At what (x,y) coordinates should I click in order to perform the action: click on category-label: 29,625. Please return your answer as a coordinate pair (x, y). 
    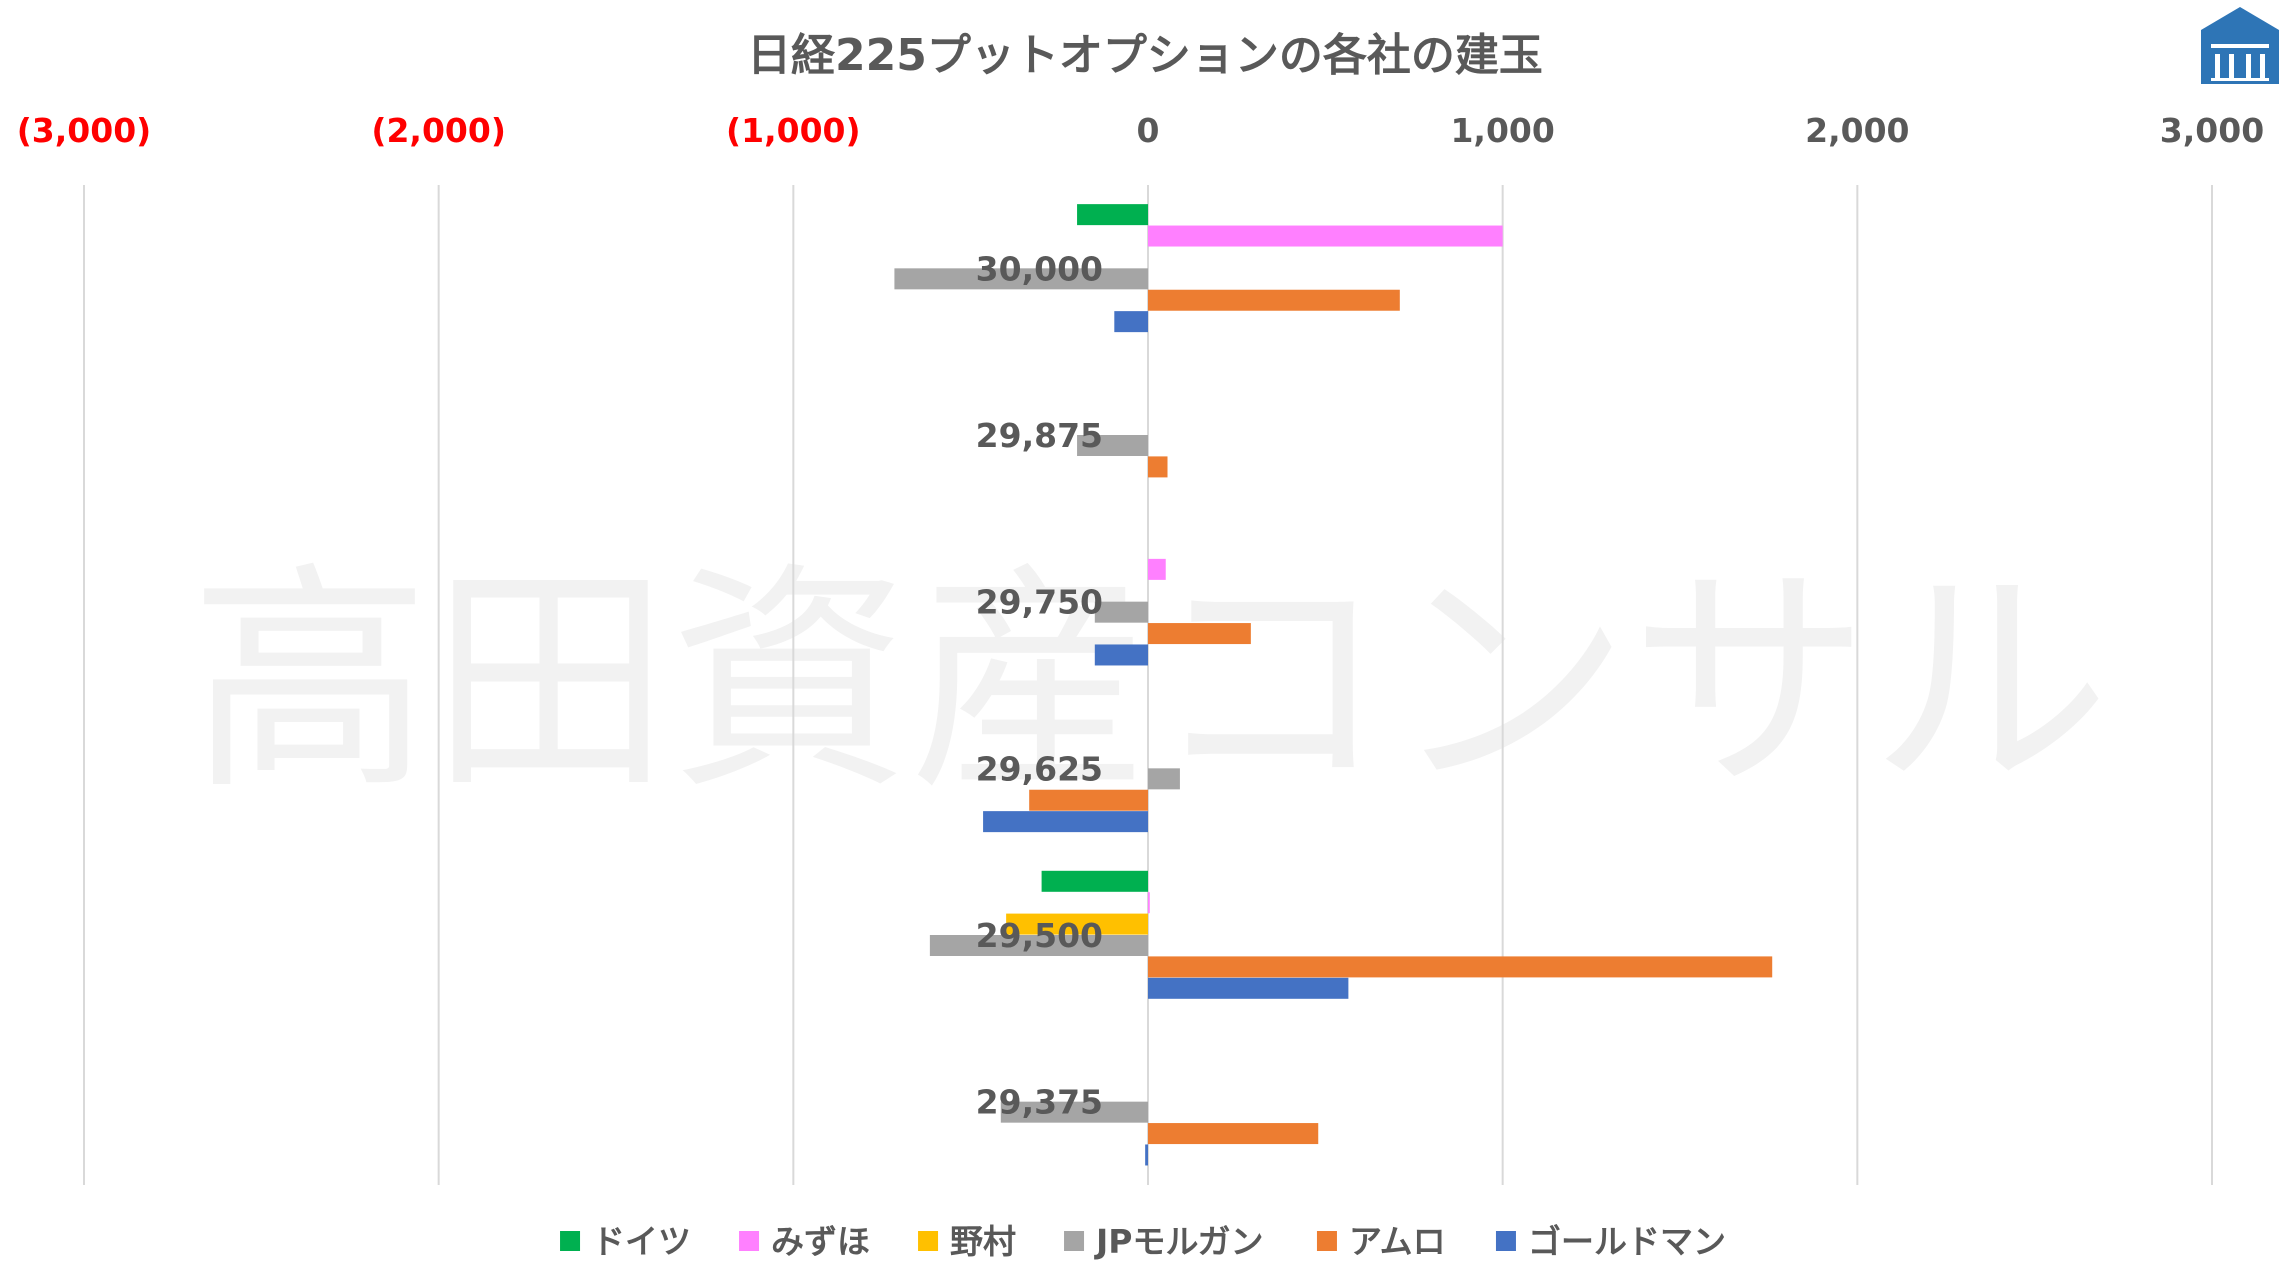
    Looking at the image, I should click on (1039, 768).